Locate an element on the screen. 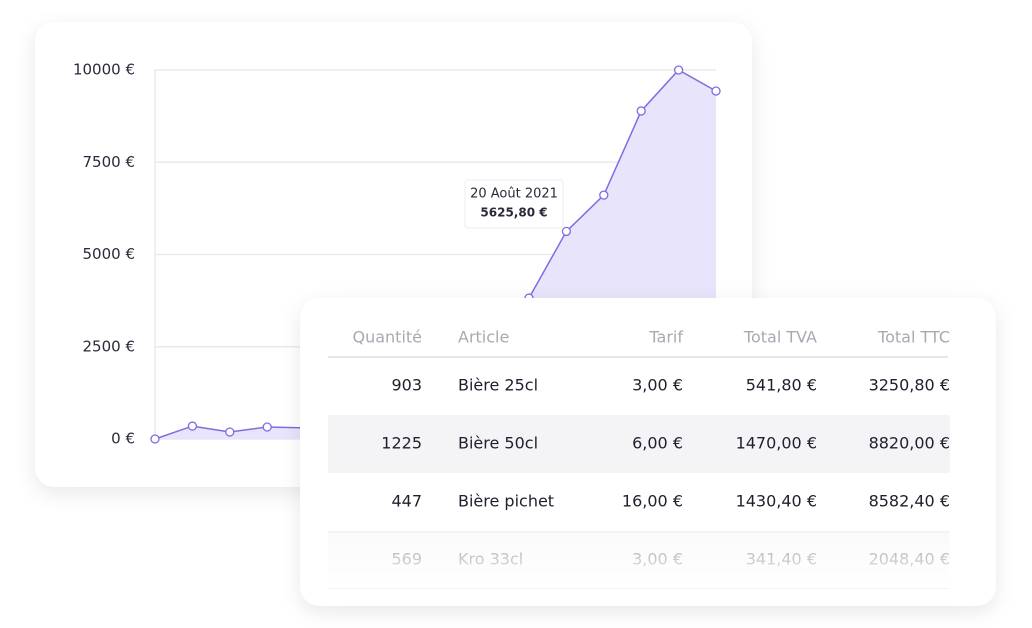 This screenshot has height=628, width=1032. y-tick-label: 2500 € is located at coordinates (109, 346).